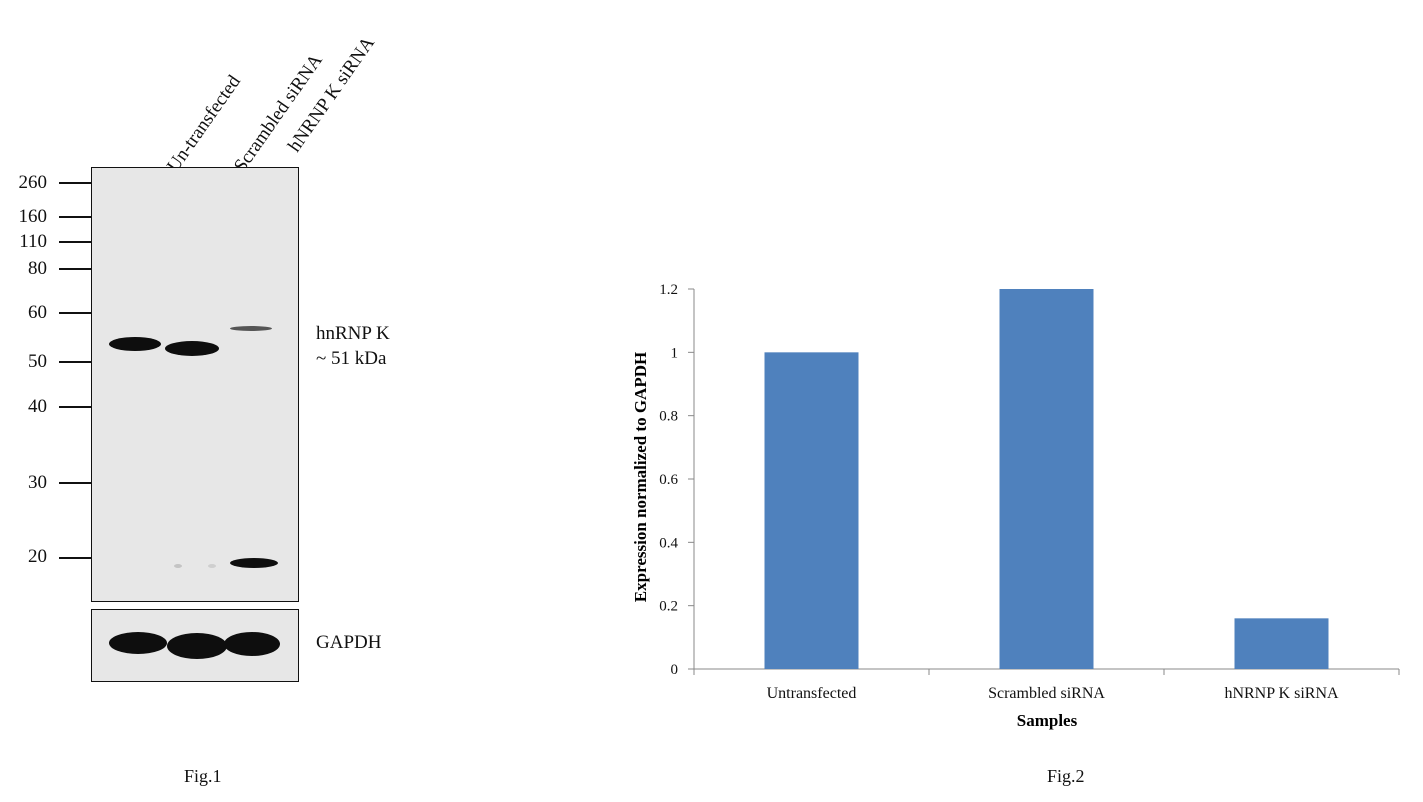 The height and width of the screenshot is (802, 1423). What do you see at coordinates (668, 543) in the screenshot?
I see `y-tick-label: 0.4` at bounding box center [668, 543].